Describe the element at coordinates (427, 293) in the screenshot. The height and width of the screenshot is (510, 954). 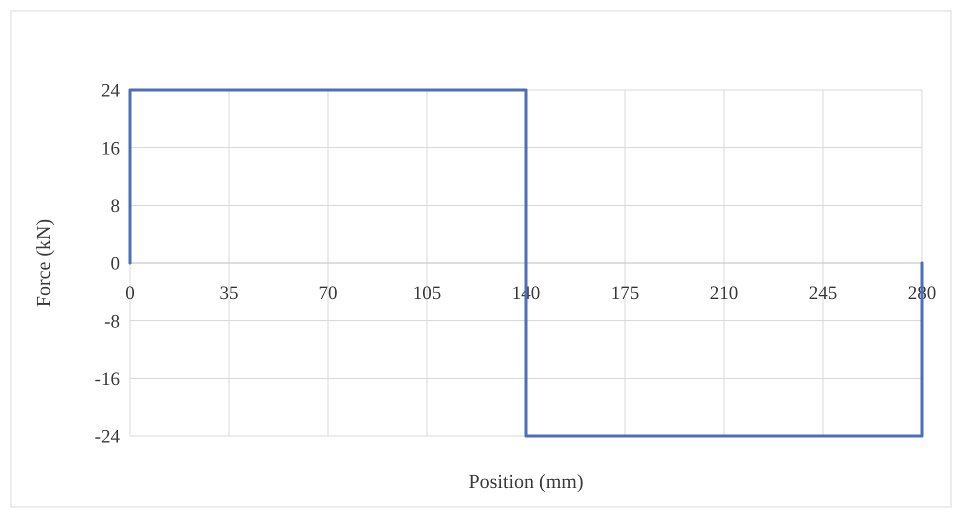
I see `x-tick-label: 105` at that location.